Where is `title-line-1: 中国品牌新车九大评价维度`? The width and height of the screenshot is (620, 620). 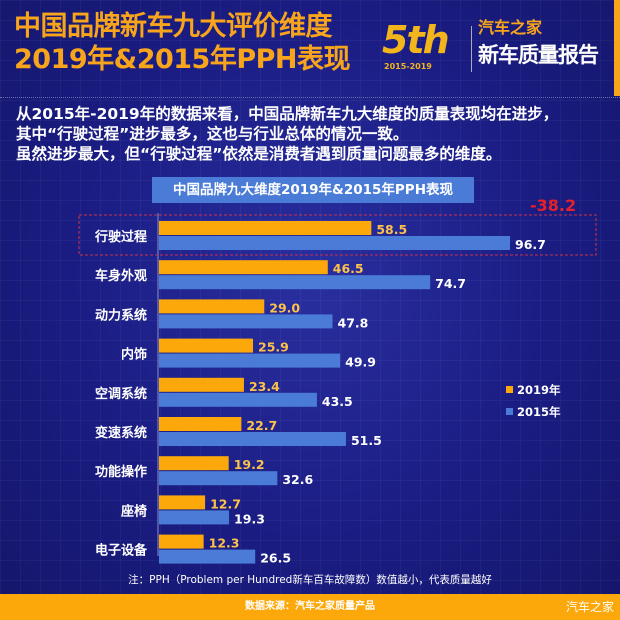
title-line-1: 中国品牌新车九大评价维度 is located at coordinates (173, 26).